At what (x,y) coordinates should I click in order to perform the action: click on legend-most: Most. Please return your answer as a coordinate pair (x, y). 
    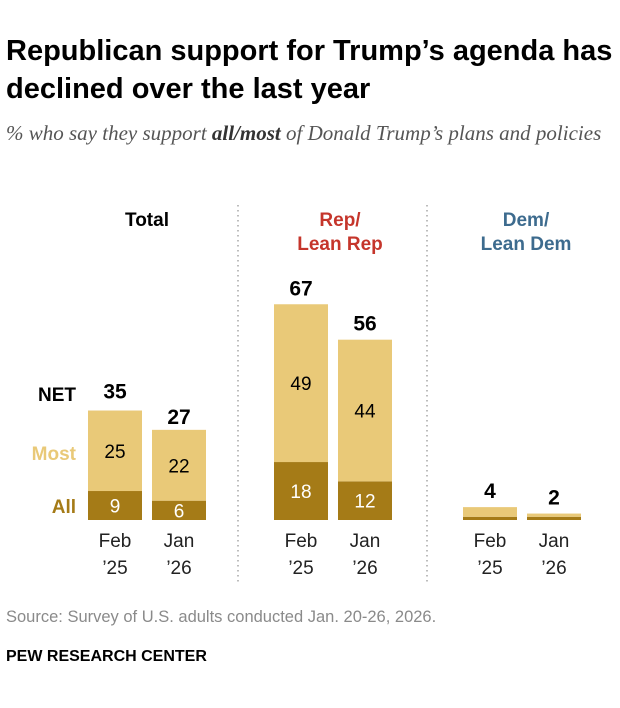
    Looking at the image, I should click on (54, 454).